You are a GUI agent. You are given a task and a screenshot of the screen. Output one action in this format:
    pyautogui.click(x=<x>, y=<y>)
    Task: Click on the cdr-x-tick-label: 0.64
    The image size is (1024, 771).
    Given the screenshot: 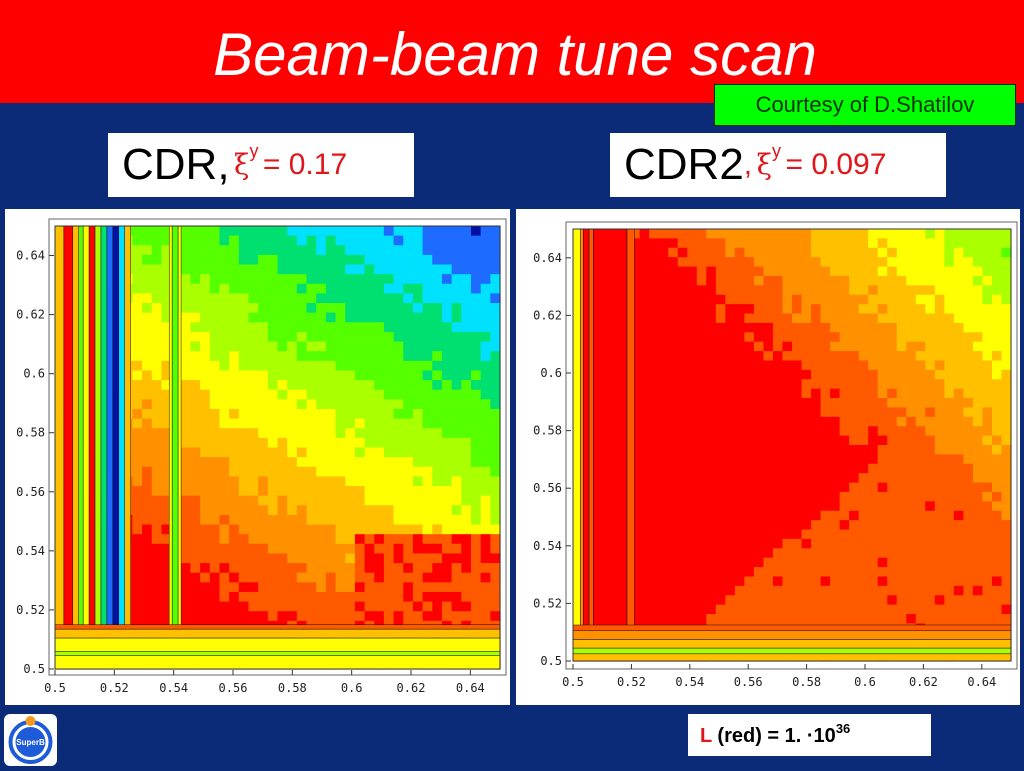 What is the action you would take?
    pyautogui.click(x=470, y=688)
    